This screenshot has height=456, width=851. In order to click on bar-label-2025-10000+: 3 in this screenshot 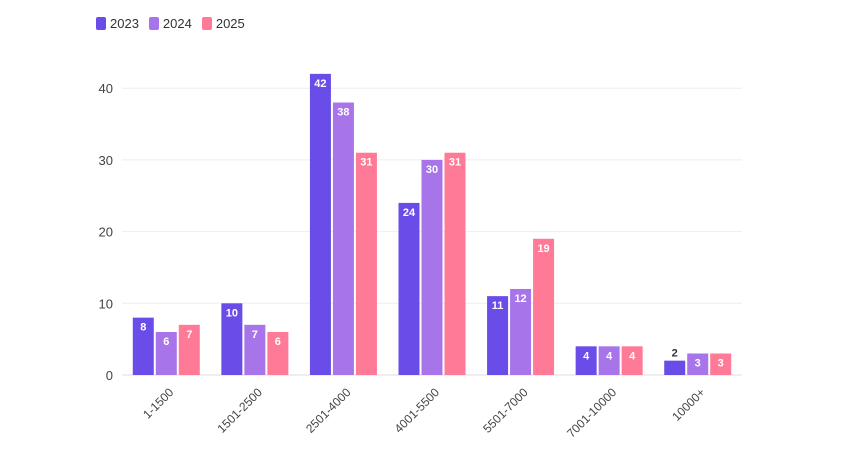, I will do `click(721, 363)`.